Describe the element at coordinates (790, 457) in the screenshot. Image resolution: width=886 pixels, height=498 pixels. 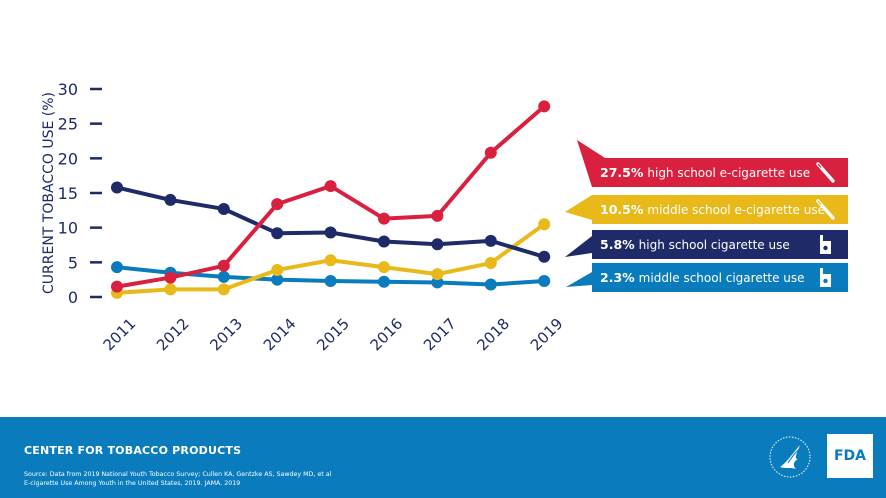
I see `hhs-eagle-logo-icon` at that location.